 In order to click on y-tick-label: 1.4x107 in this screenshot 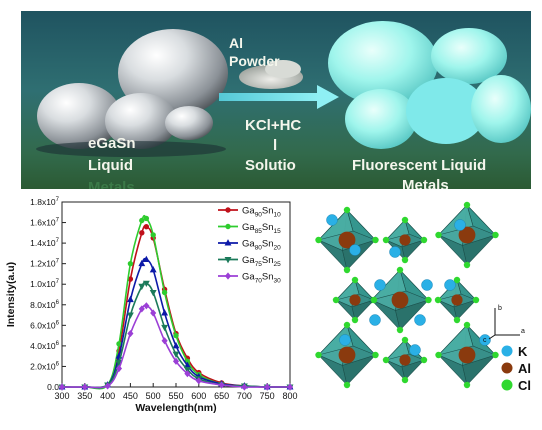, I will do `click(45, 243)`.